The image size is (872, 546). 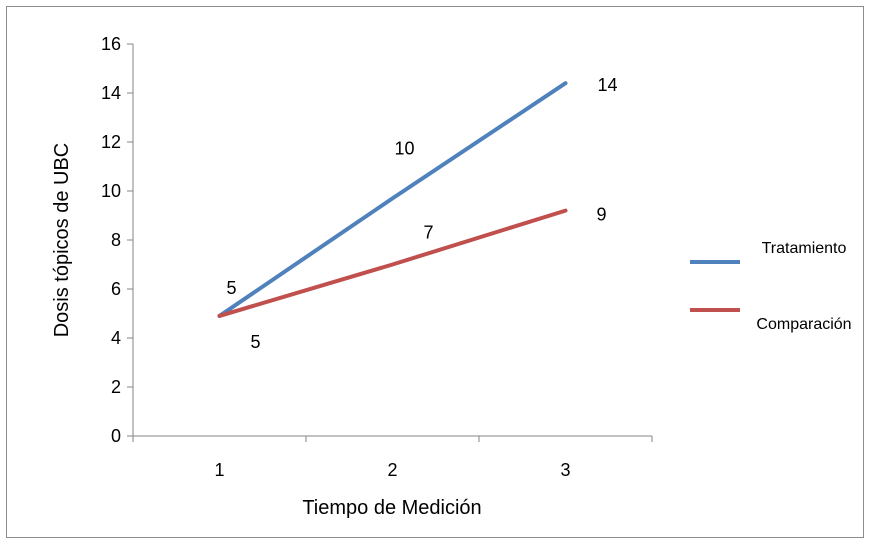 What do you see at coordinates (607, 85) in the screenshot?
I see `data-label: 14` at bounding box center [607, 85].